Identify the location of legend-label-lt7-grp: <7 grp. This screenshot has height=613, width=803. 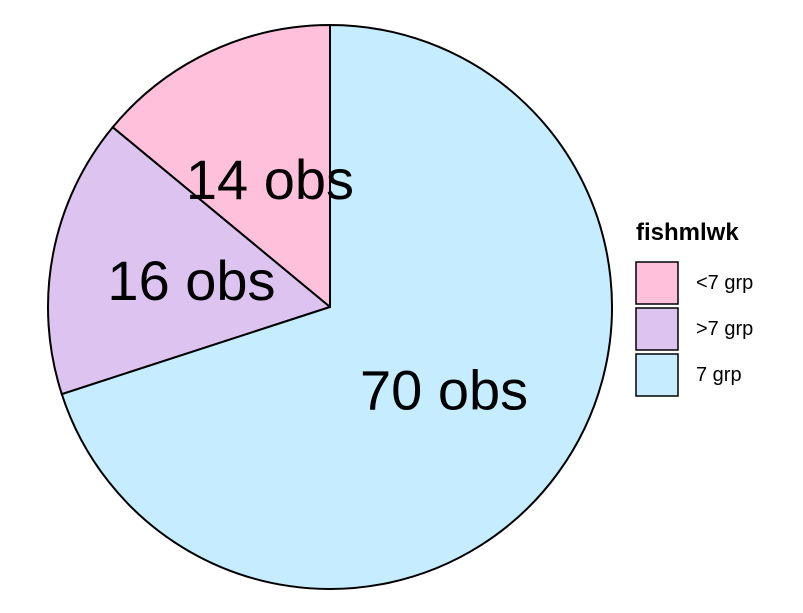
(724, 283).